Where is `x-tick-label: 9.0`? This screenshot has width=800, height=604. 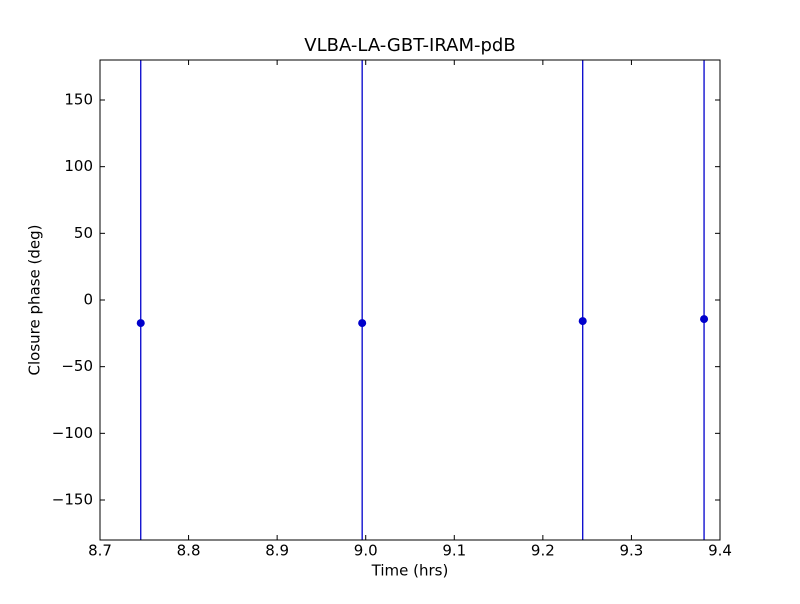
x-tick-label: 9.0 is located at coordinates (366, 551).